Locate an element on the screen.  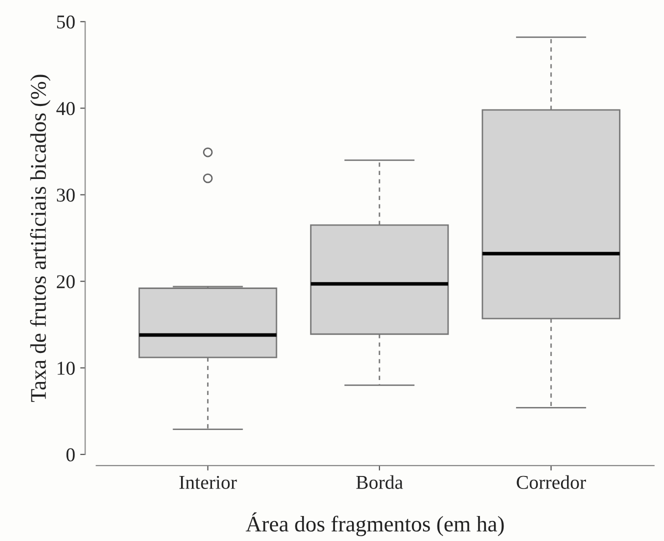
y-tick-label: 0 is located at coordinates (70, 455).